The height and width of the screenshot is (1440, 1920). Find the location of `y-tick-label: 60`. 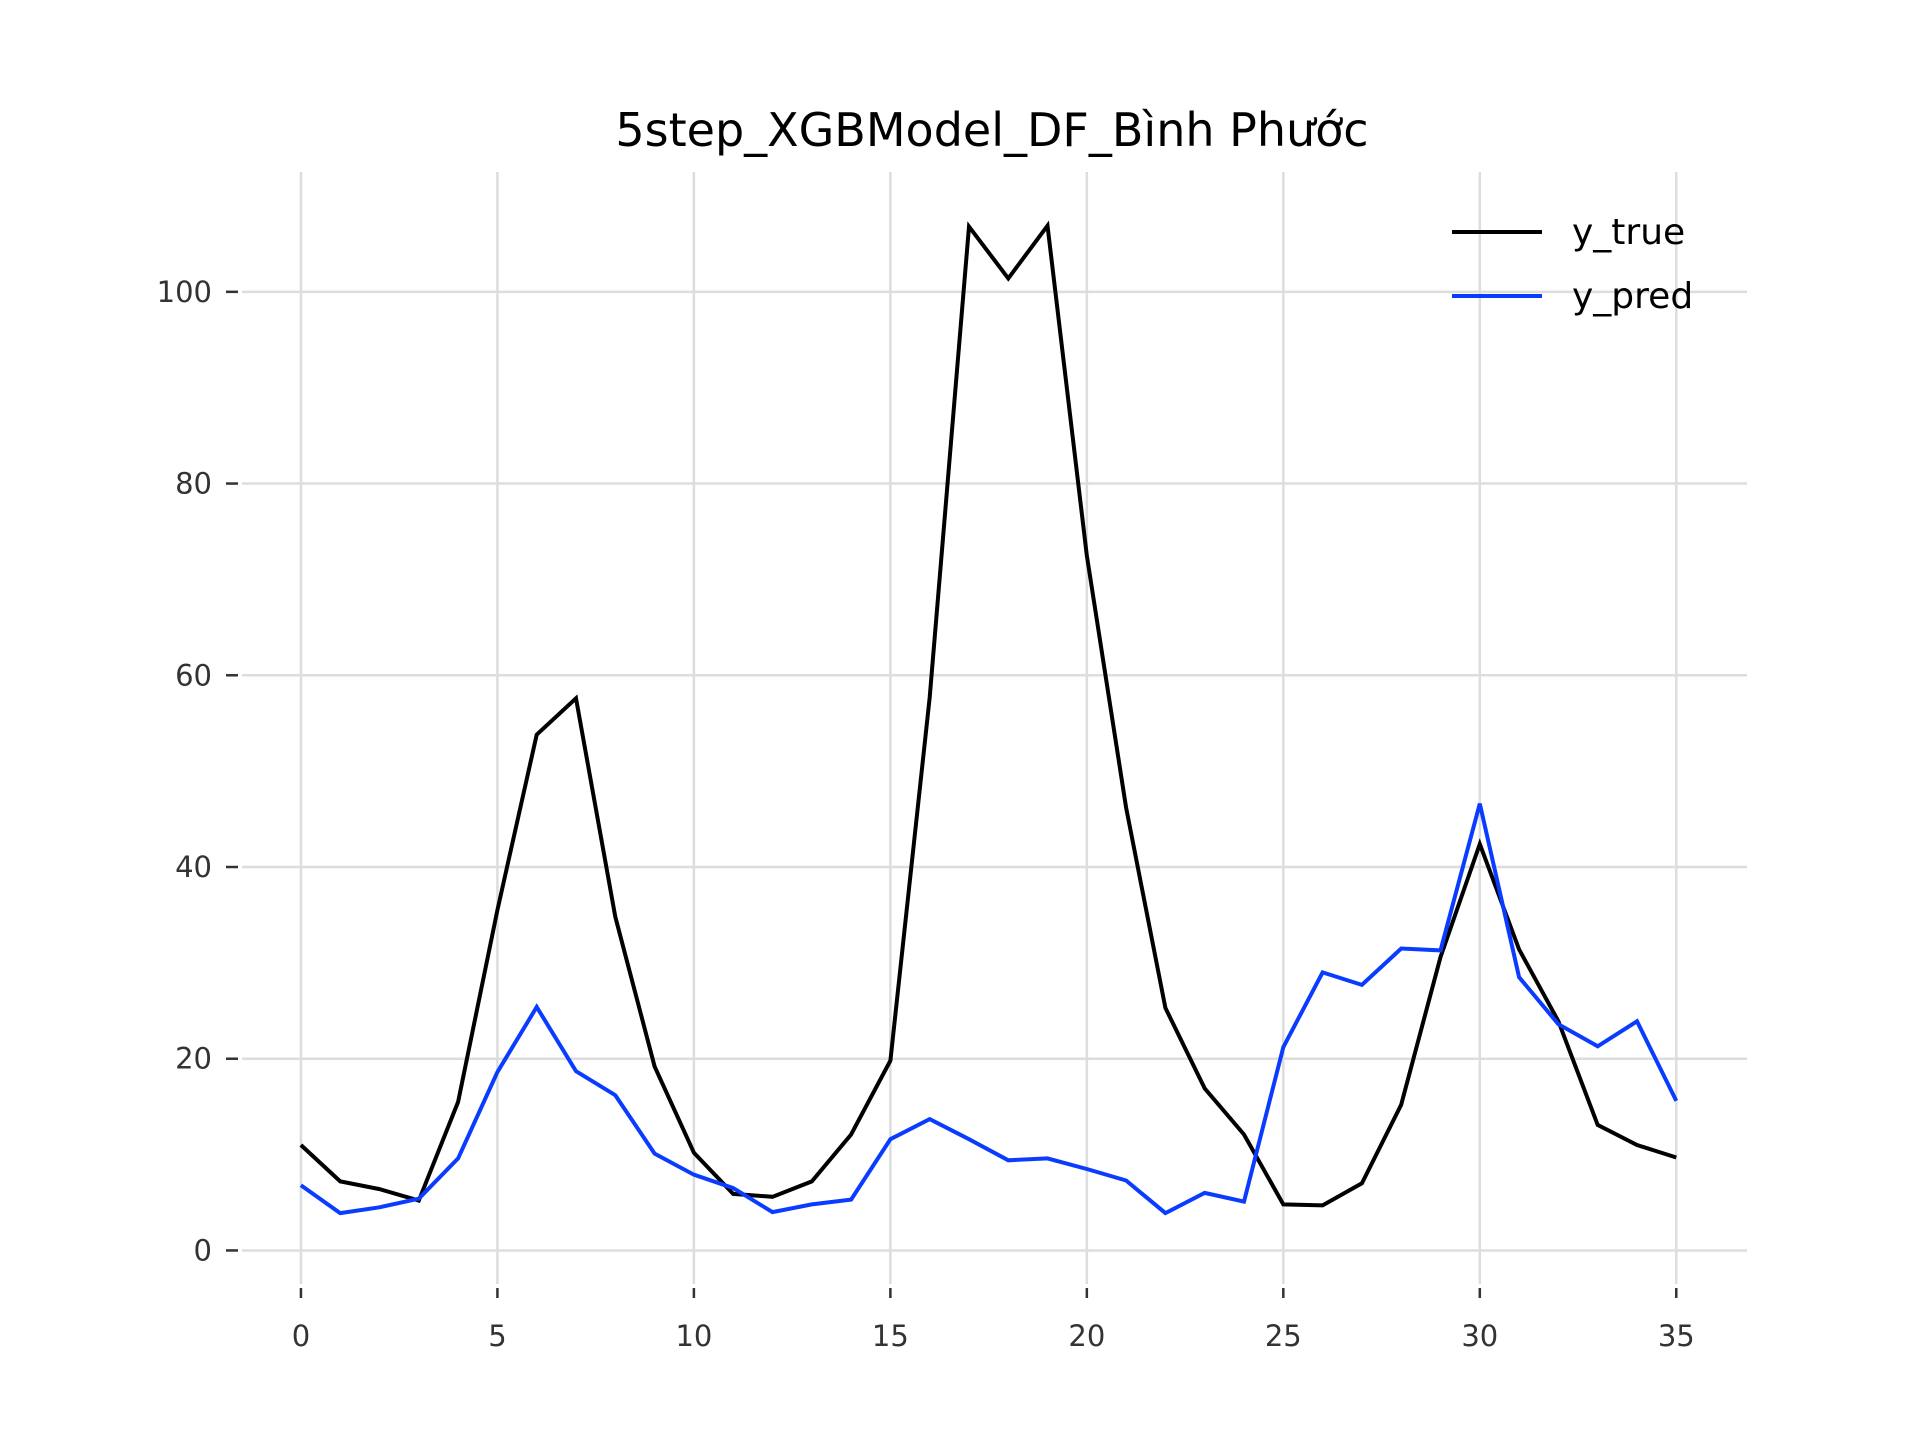

y-tick-label: 60 is located at coordinates (193, 675).